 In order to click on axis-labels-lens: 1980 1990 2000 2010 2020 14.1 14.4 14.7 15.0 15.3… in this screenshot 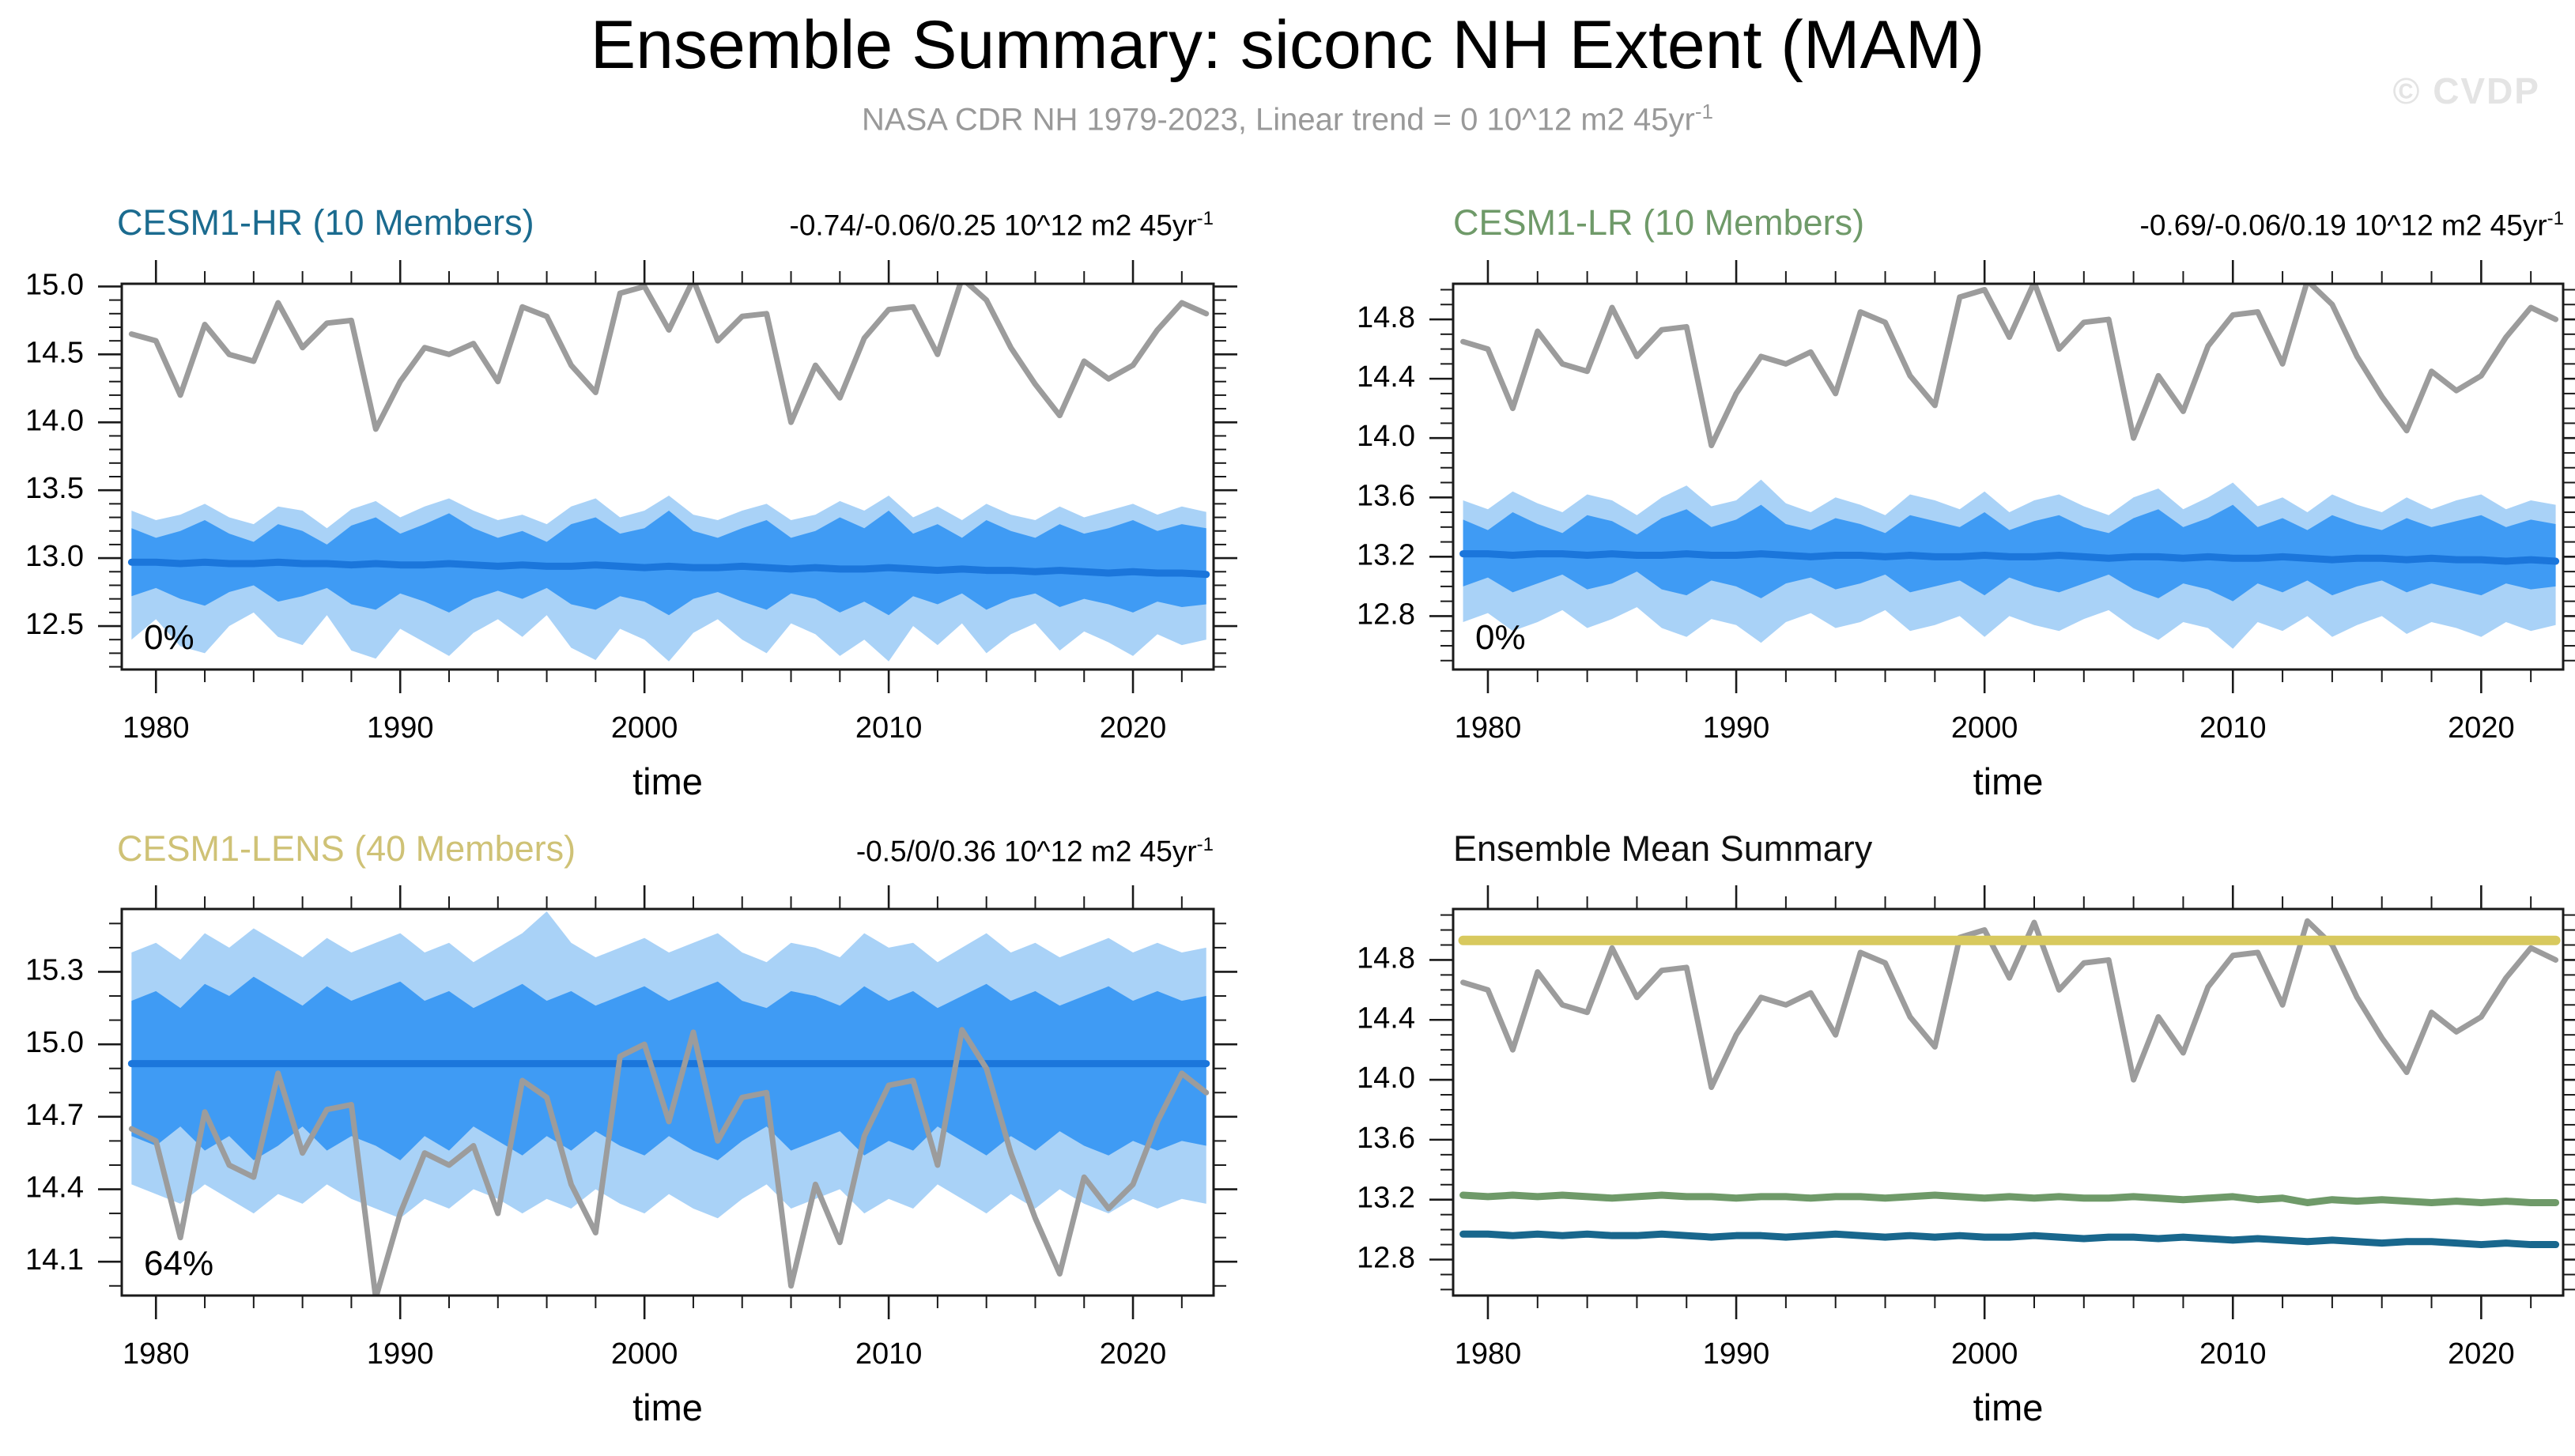, I will do `click(595, 1190)`.